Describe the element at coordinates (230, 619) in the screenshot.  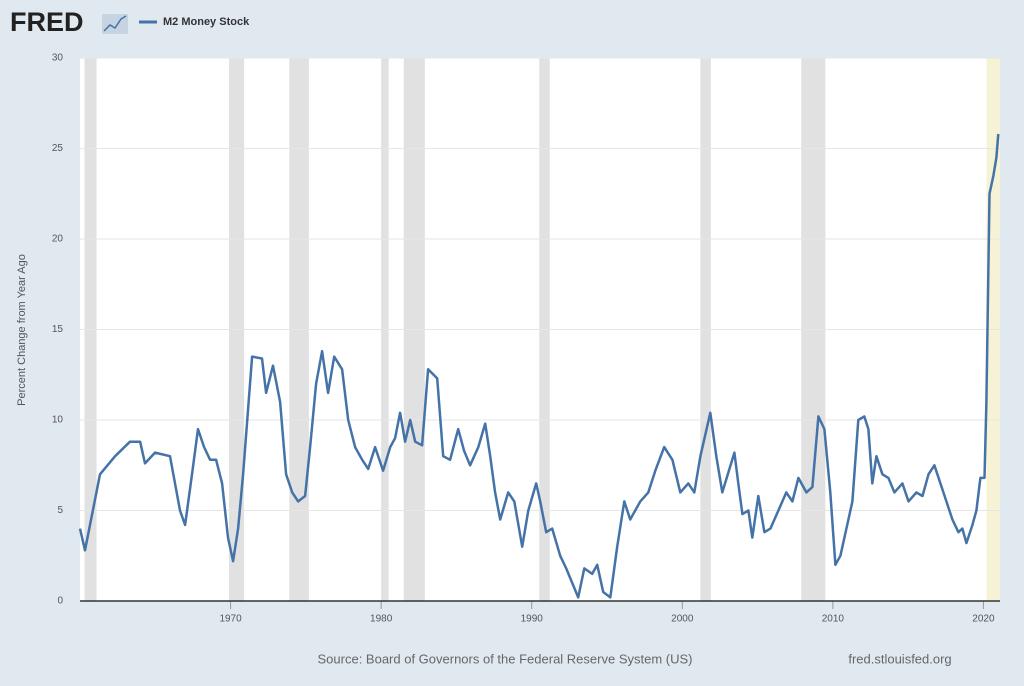
I see `x-tick-label: 1970` at that location.